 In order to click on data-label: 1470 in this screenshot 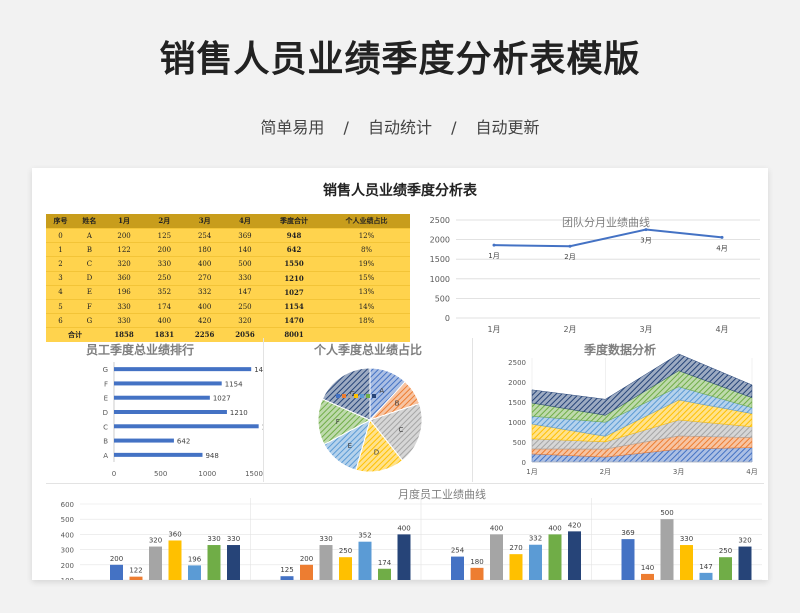, I will do `click(259, 370)`.